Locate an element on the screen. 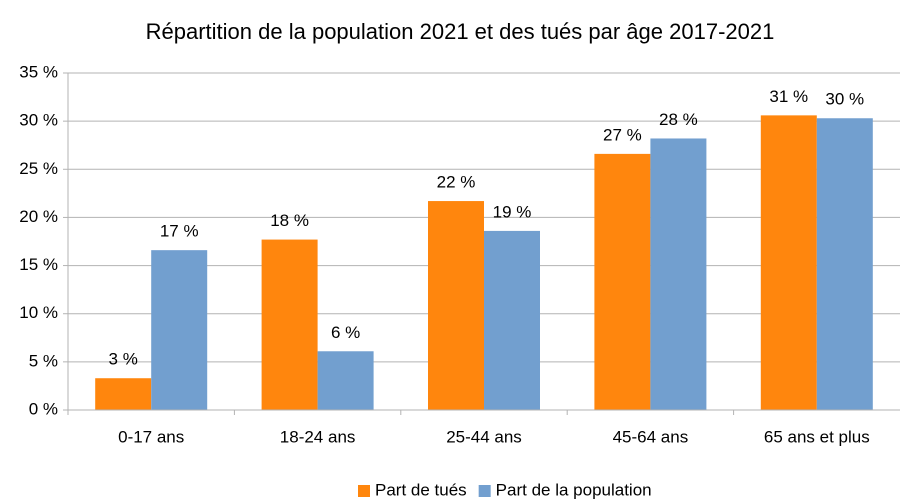 The height and width of the screenshot is (500, 901). data-label: 3 % is located at coordinates (123, 359).